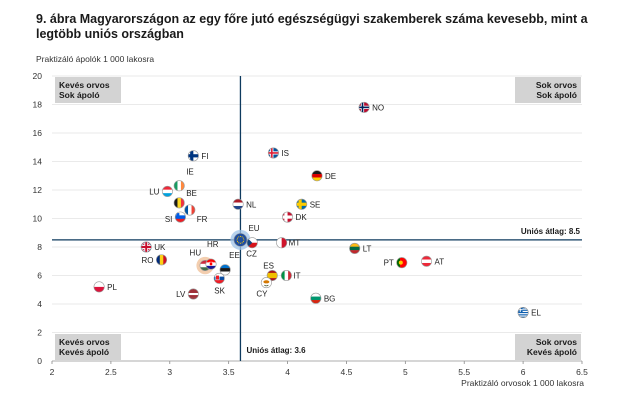 The width and height of the screenshot is (640, 400). I want to click on x-tick-label: 4.5, so click(347, 372).